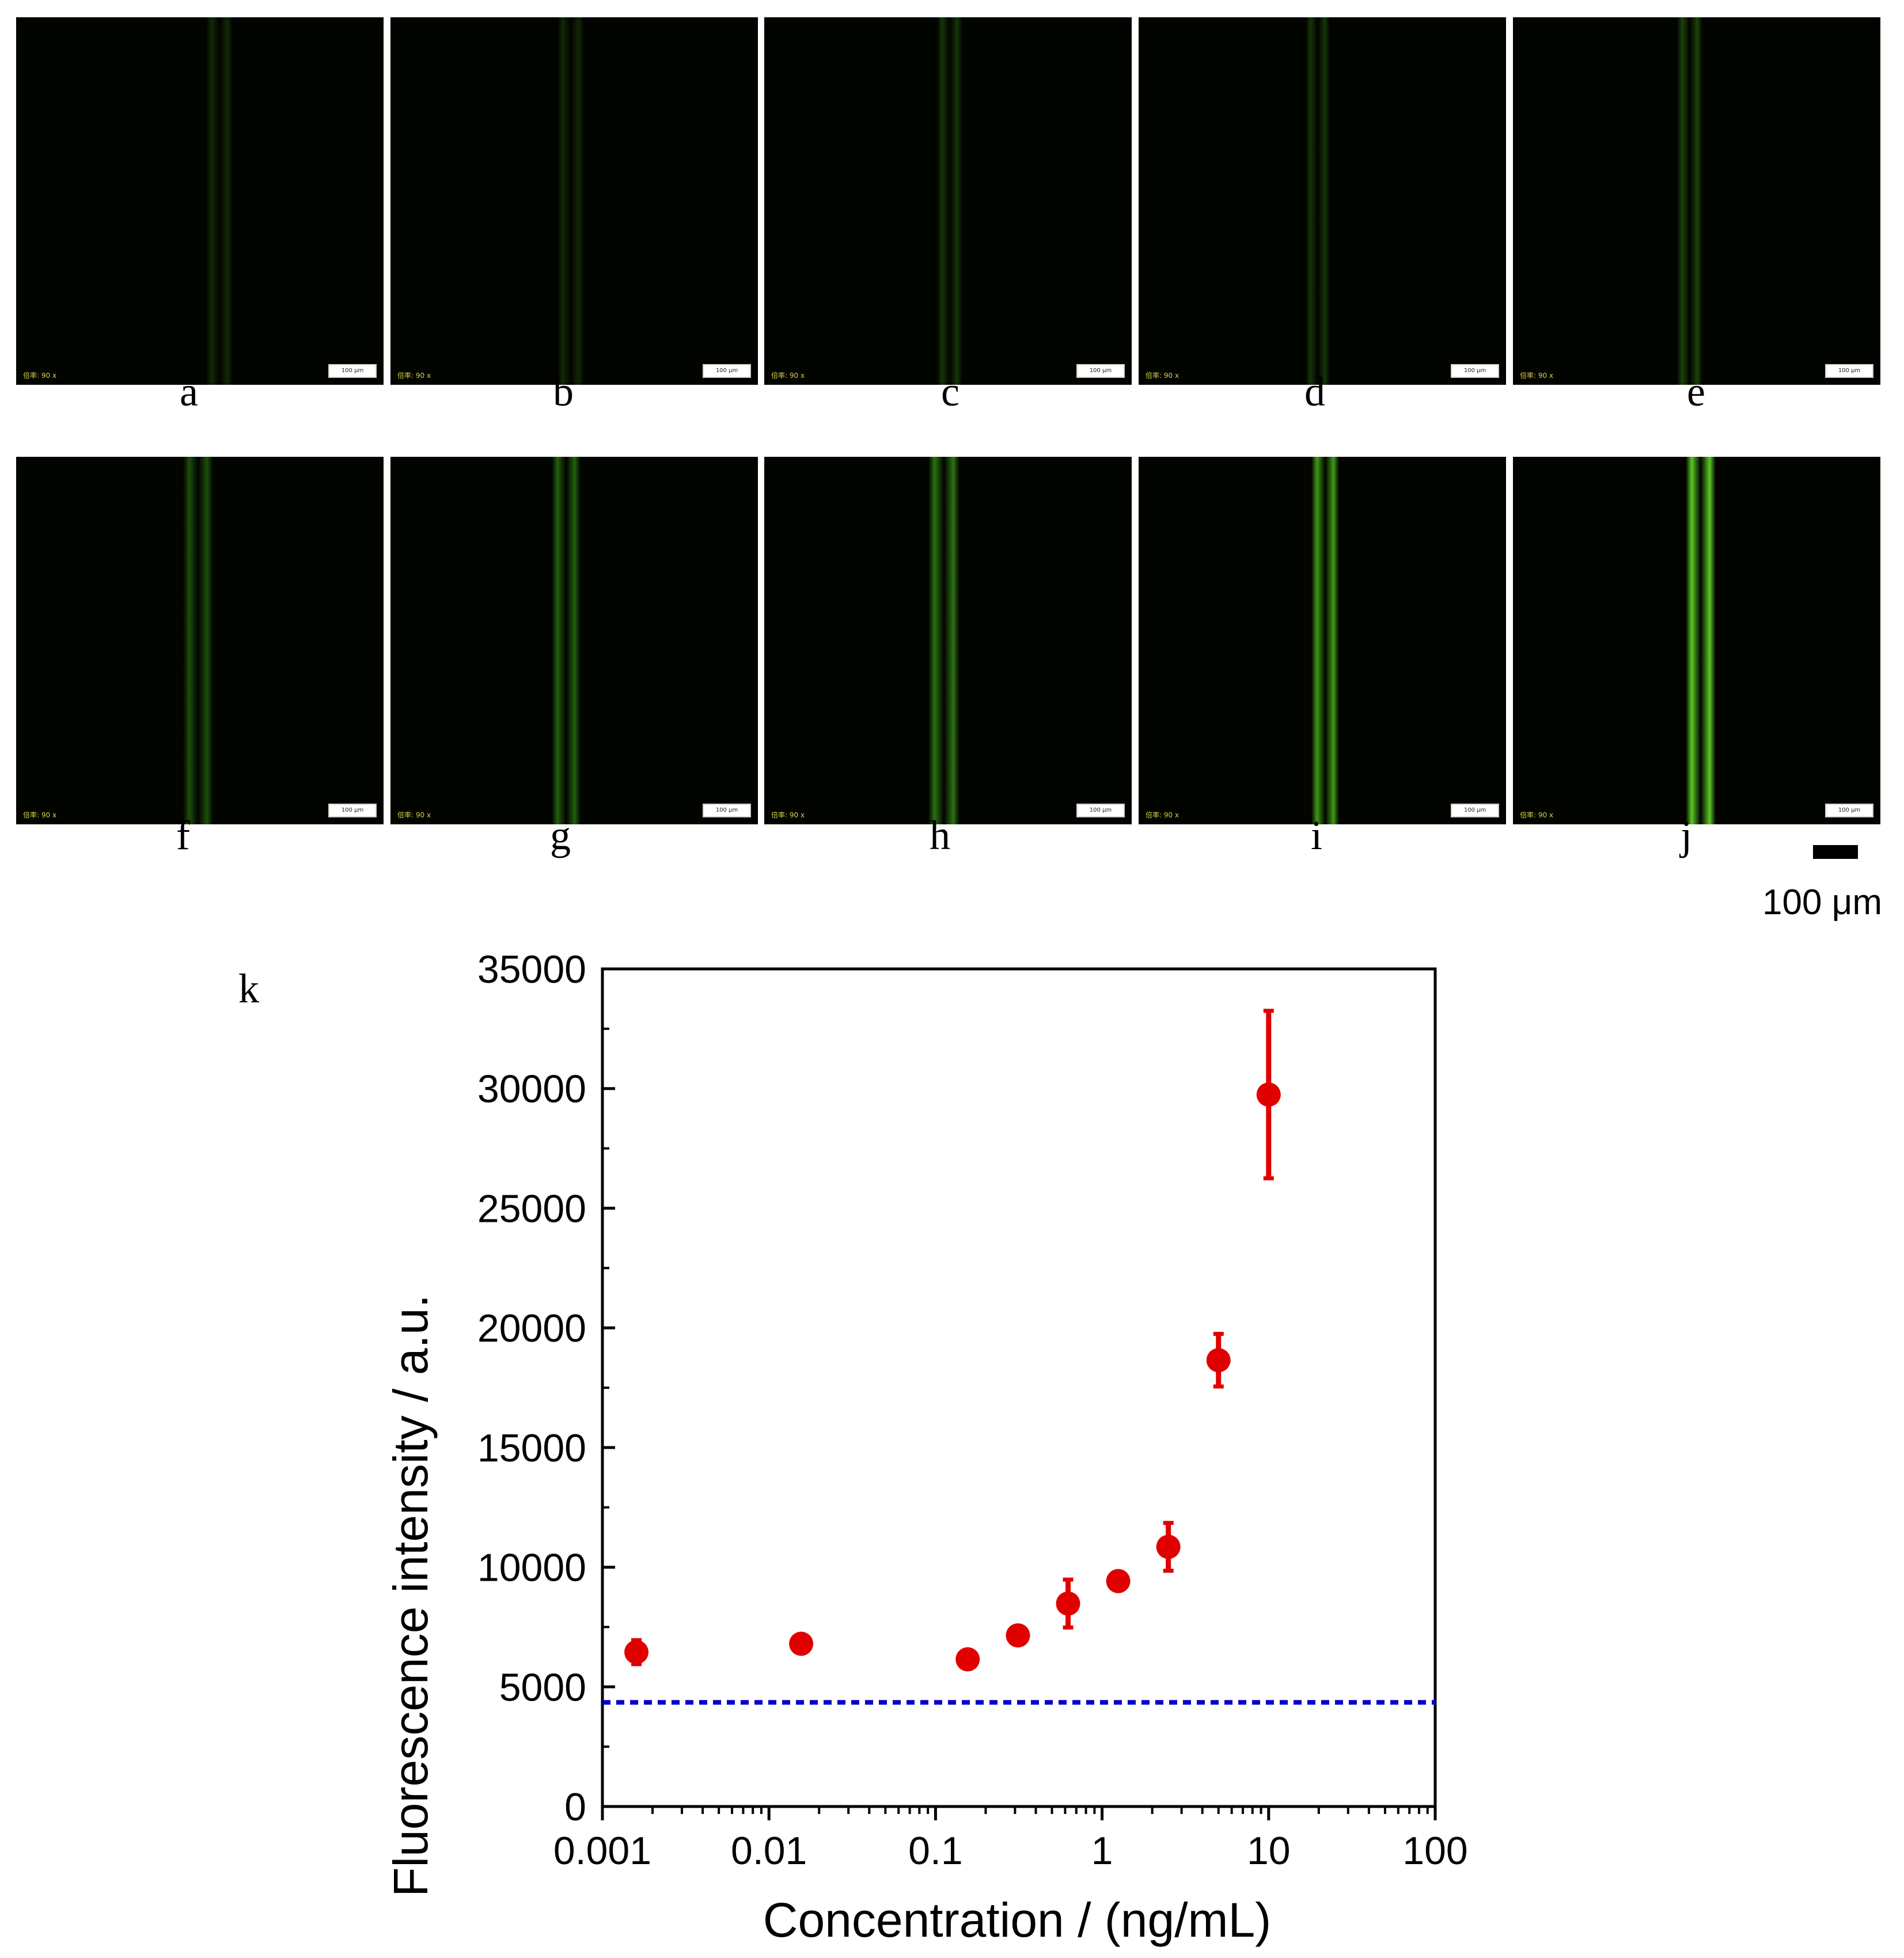  What do you see at coordinates (575, 1807) in the screenshot?
I see `y-tick-label: 0` at bounding box center [575, 1807].